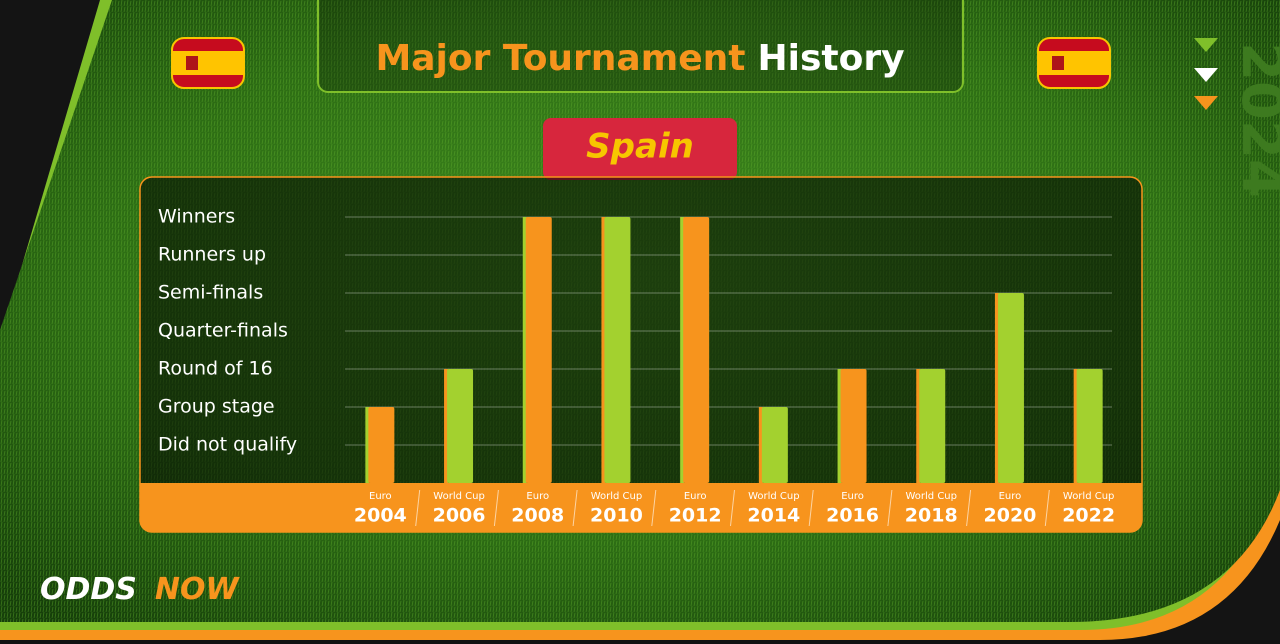  Describe the element at coordinates (931, 516) in the screenshot. I see `x-tick-label: 2018` at that location.